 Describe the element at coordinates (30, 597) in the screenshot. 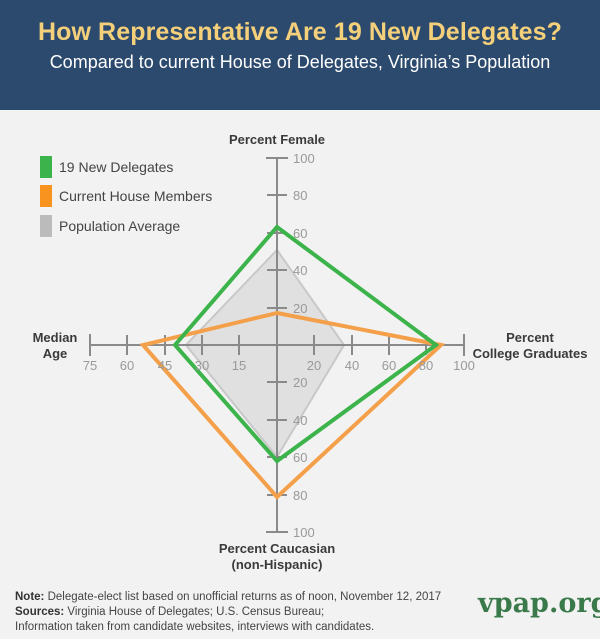

I see `note-label: Note:` at that location.